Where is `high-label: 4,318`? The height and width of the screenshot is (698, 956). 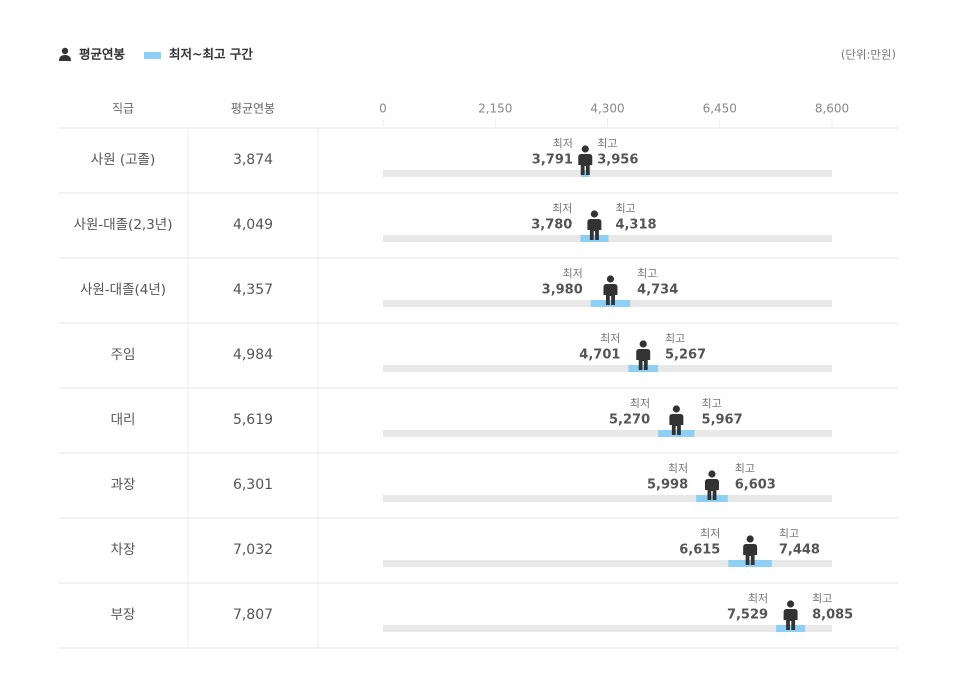
high-label: 4,318 is located at coordinates (635, 225).